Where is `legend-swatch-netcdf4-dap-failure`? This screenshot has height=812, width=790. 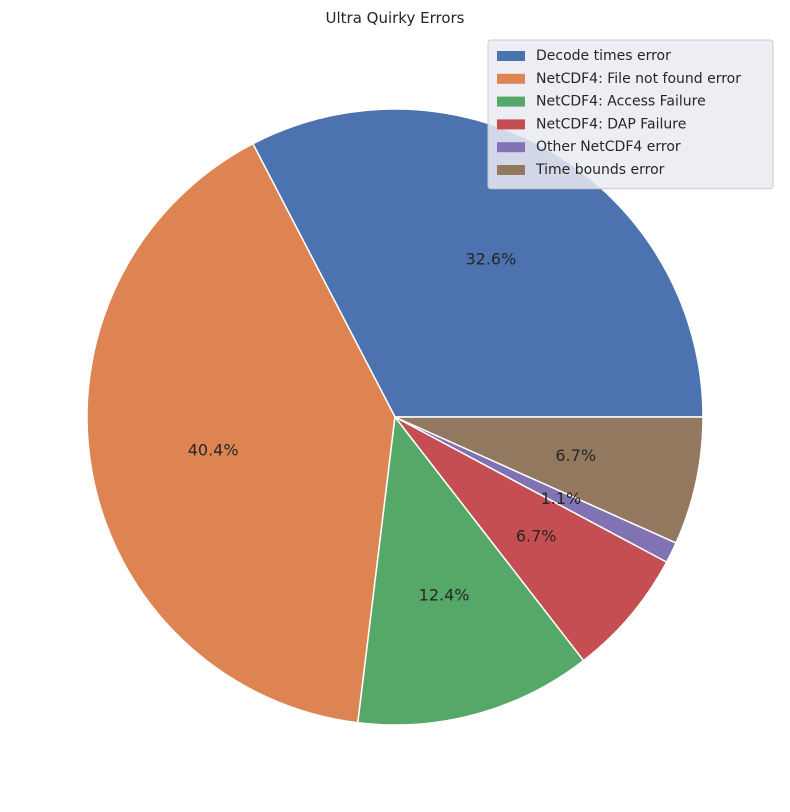 legend-swatch-netcdf4-dap-failure is located at coordinates (511, 124).